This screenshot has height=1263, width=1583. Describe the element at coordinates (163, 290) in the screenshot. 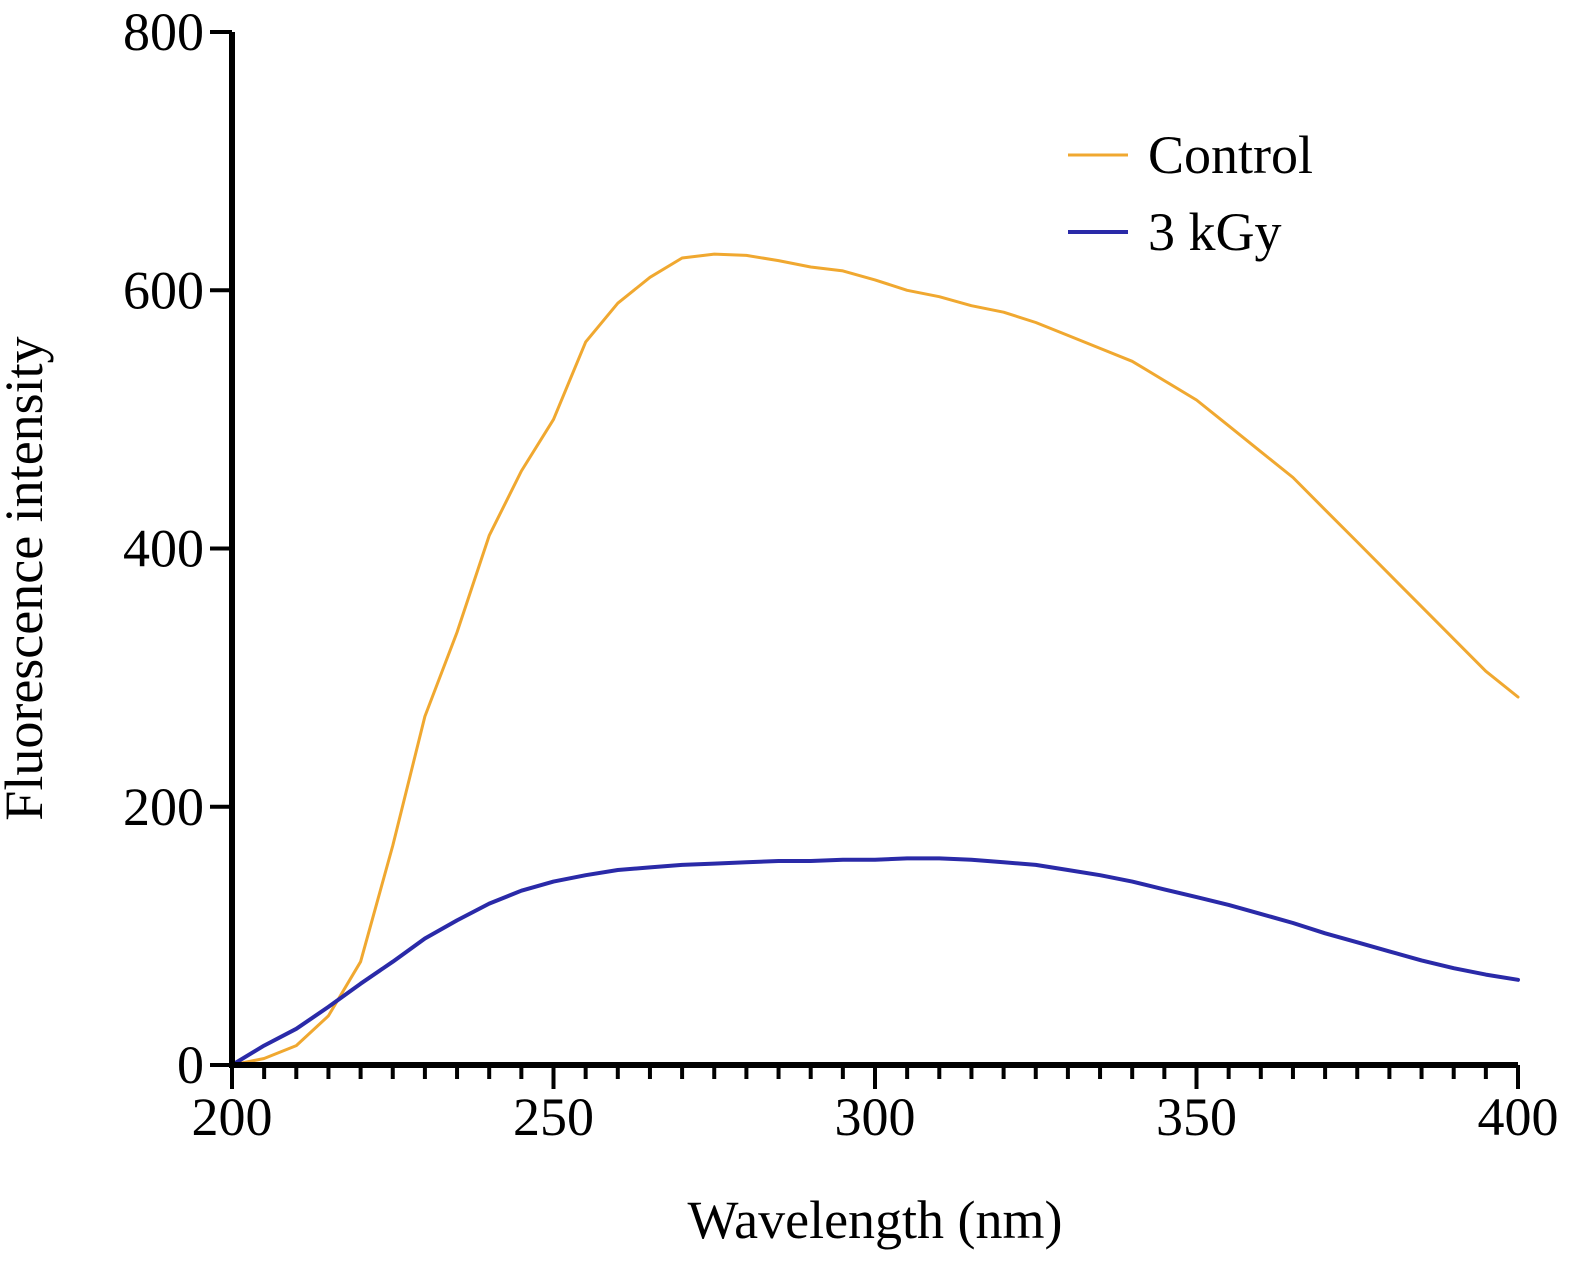

I see `y-tick-label: 600` at that location.